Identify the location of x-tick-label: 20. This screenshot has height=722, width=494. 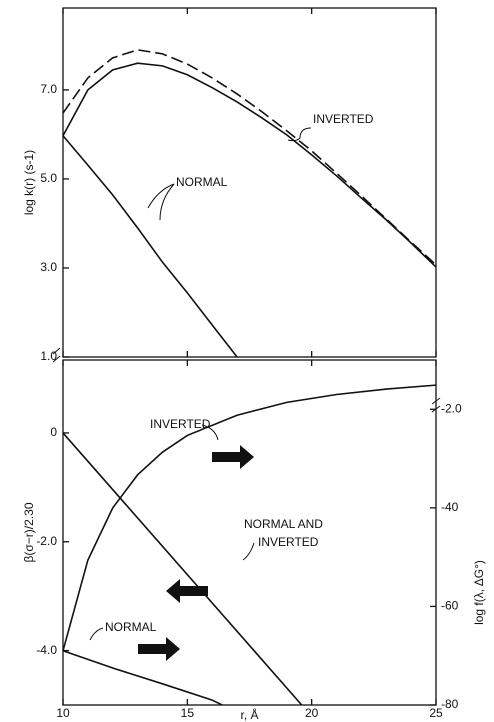
(312, 713).